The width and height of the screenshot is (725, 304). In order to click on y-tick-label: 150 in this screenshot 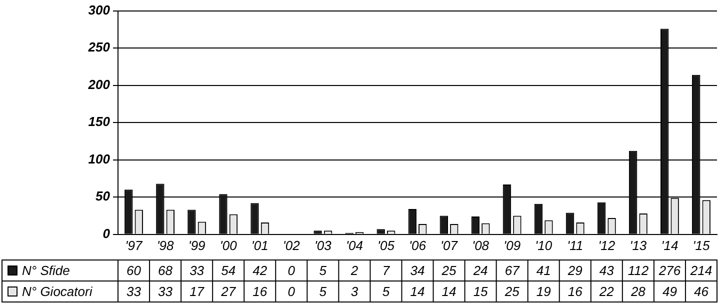, I will do `click(99, 122)`.